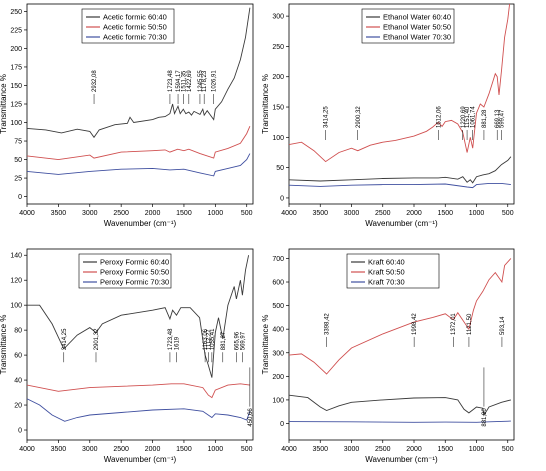 The image size is (546, 471). I want to click on peak-label: 3398,42, so click(328, 324).